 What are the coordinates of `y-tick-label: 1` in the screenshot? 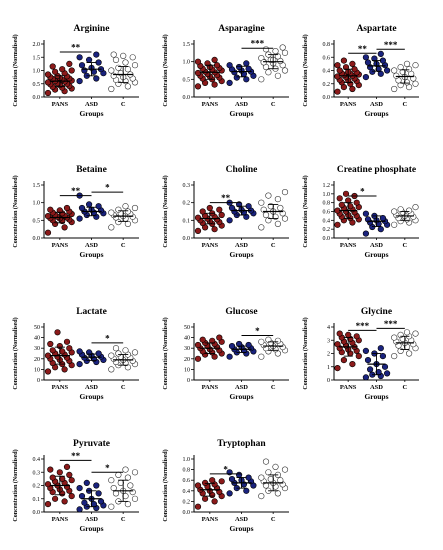 It's located at (328, 368).